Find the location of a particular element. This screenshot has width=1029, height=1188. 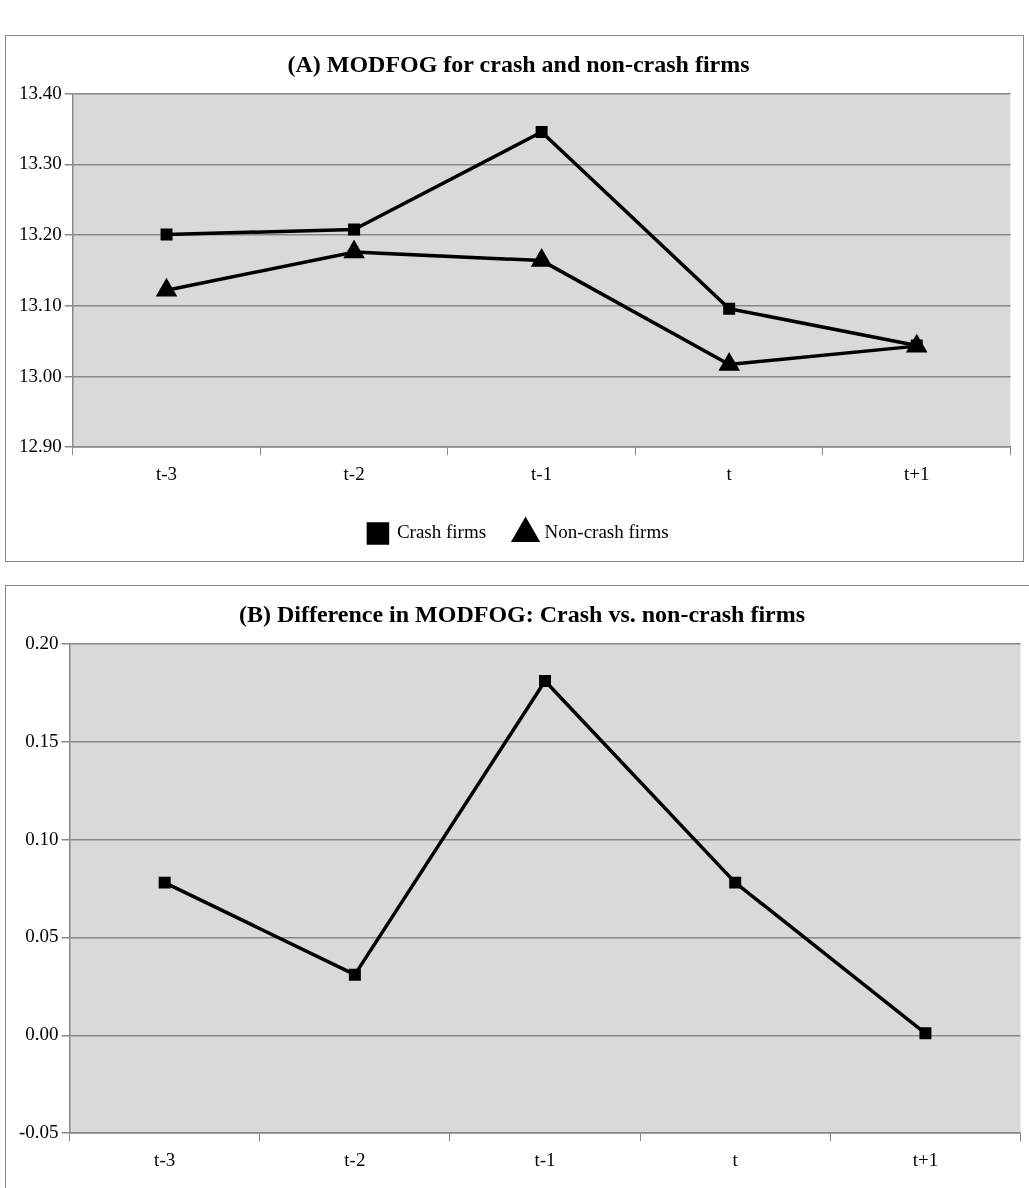

legend-label: Crash firms is located at coordinates (441, 532).